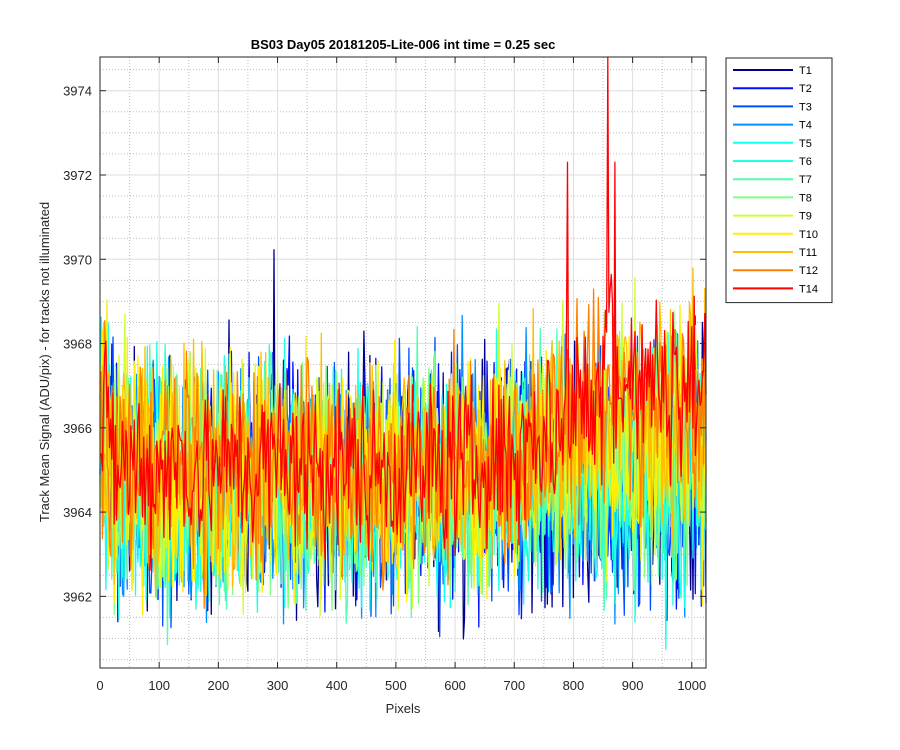 Image resolution: width=900 pixels, height=750 pixels. I want to click on legend-label-t8: T8, so click(805, 198).